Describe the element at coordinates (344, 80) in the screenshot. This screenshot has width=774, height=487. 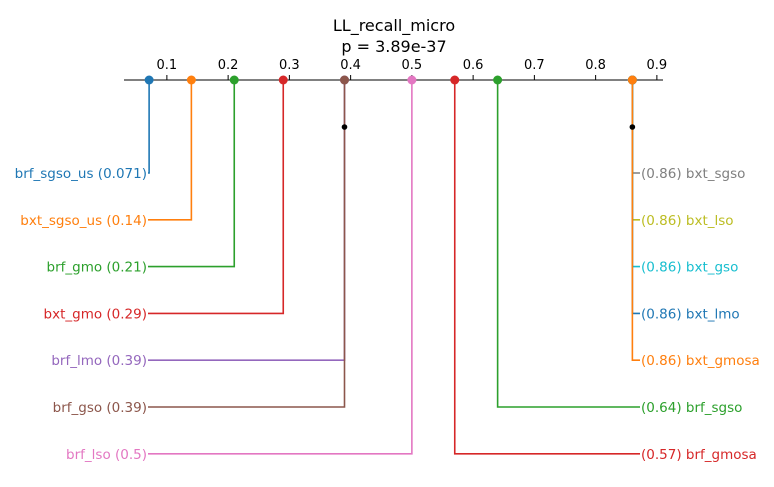
I see `rank-point-brf_gso` at that location.